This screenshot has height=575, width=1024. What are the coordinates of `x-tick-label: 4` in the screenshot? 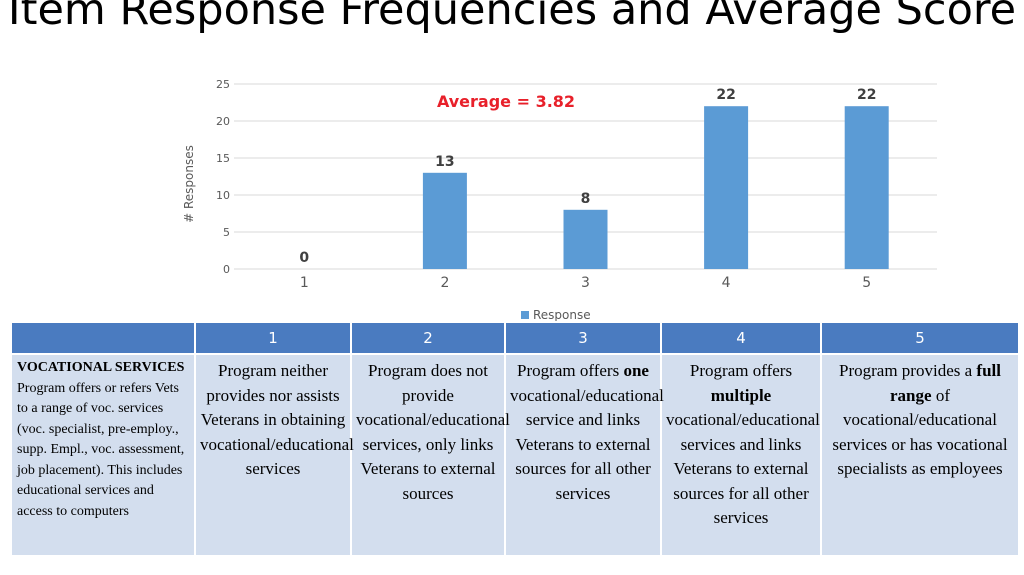 It's located at (726, 283).